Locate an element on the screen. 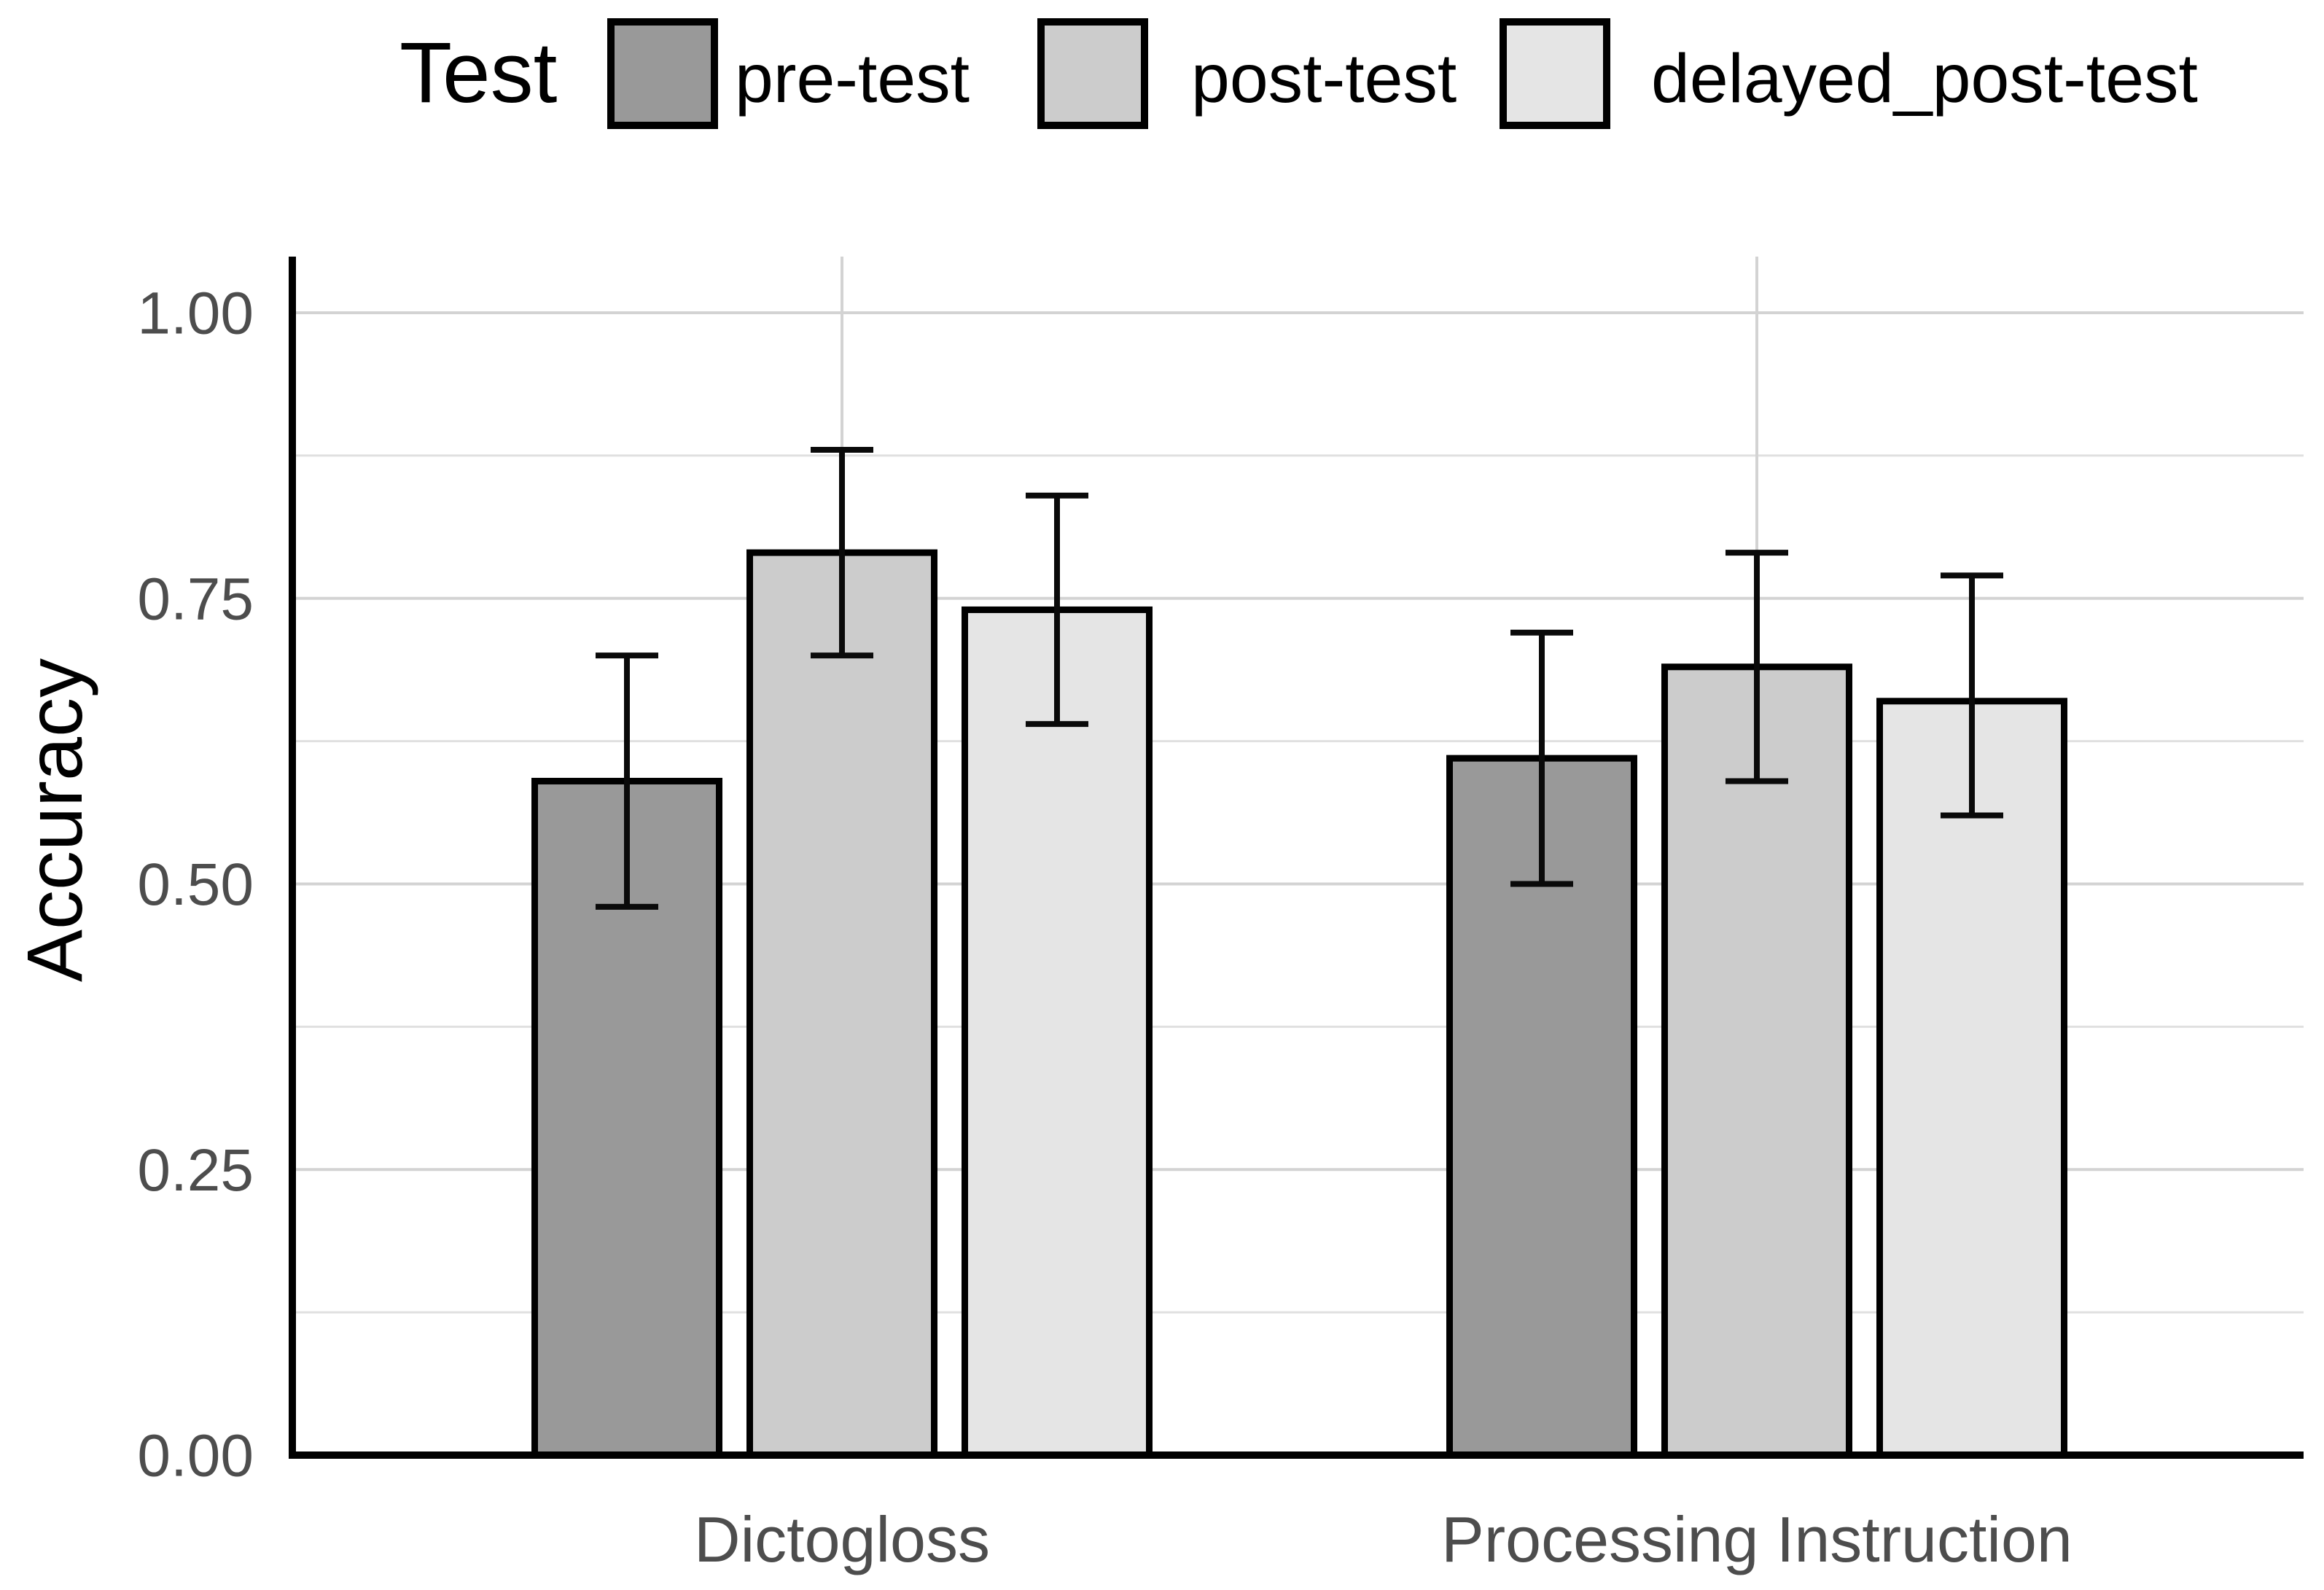 This screenshot has height=1590, width=2324. y-tick-label: 0.50 is located at coordinates (195, 884).